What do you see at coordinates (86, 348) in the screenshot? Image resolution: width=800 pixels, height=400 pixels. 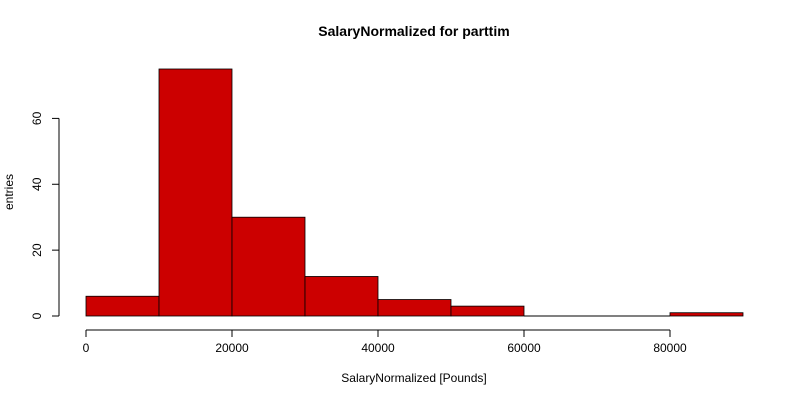 I see `x-tick-label: 0` at bounding box center [86, 348].